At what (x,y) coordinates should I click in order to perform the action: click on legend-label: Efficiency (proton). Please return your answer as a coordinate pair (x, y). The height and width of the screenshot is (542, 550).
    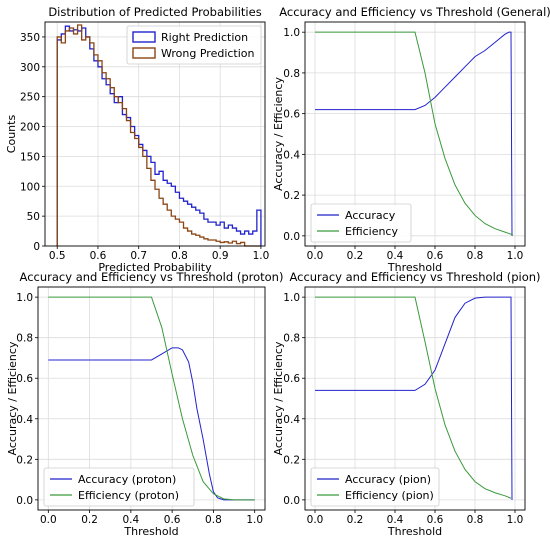
    Looking at the image, I should click on (128, 495).